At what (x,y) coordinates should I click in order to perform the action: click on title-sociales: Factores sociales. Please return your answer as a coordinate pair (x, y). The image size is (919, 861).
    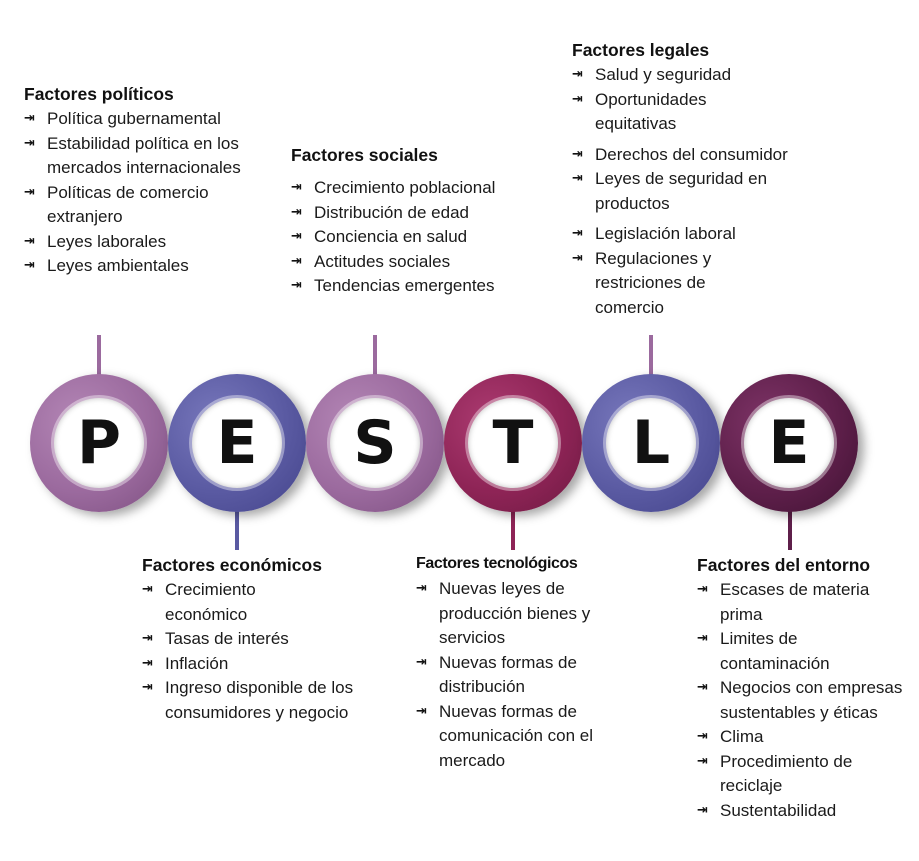
    Looking at the image, I should click on (364, 155).